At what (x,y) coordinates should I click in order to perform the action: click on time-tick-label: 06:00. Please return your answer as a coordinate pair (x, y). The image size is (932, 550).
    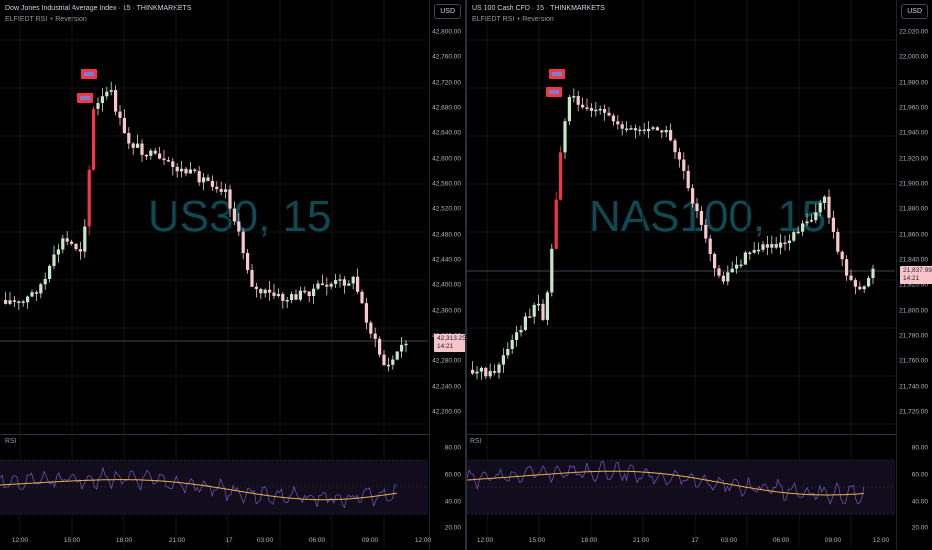
    Looking at the image, I should click on (317, 540).